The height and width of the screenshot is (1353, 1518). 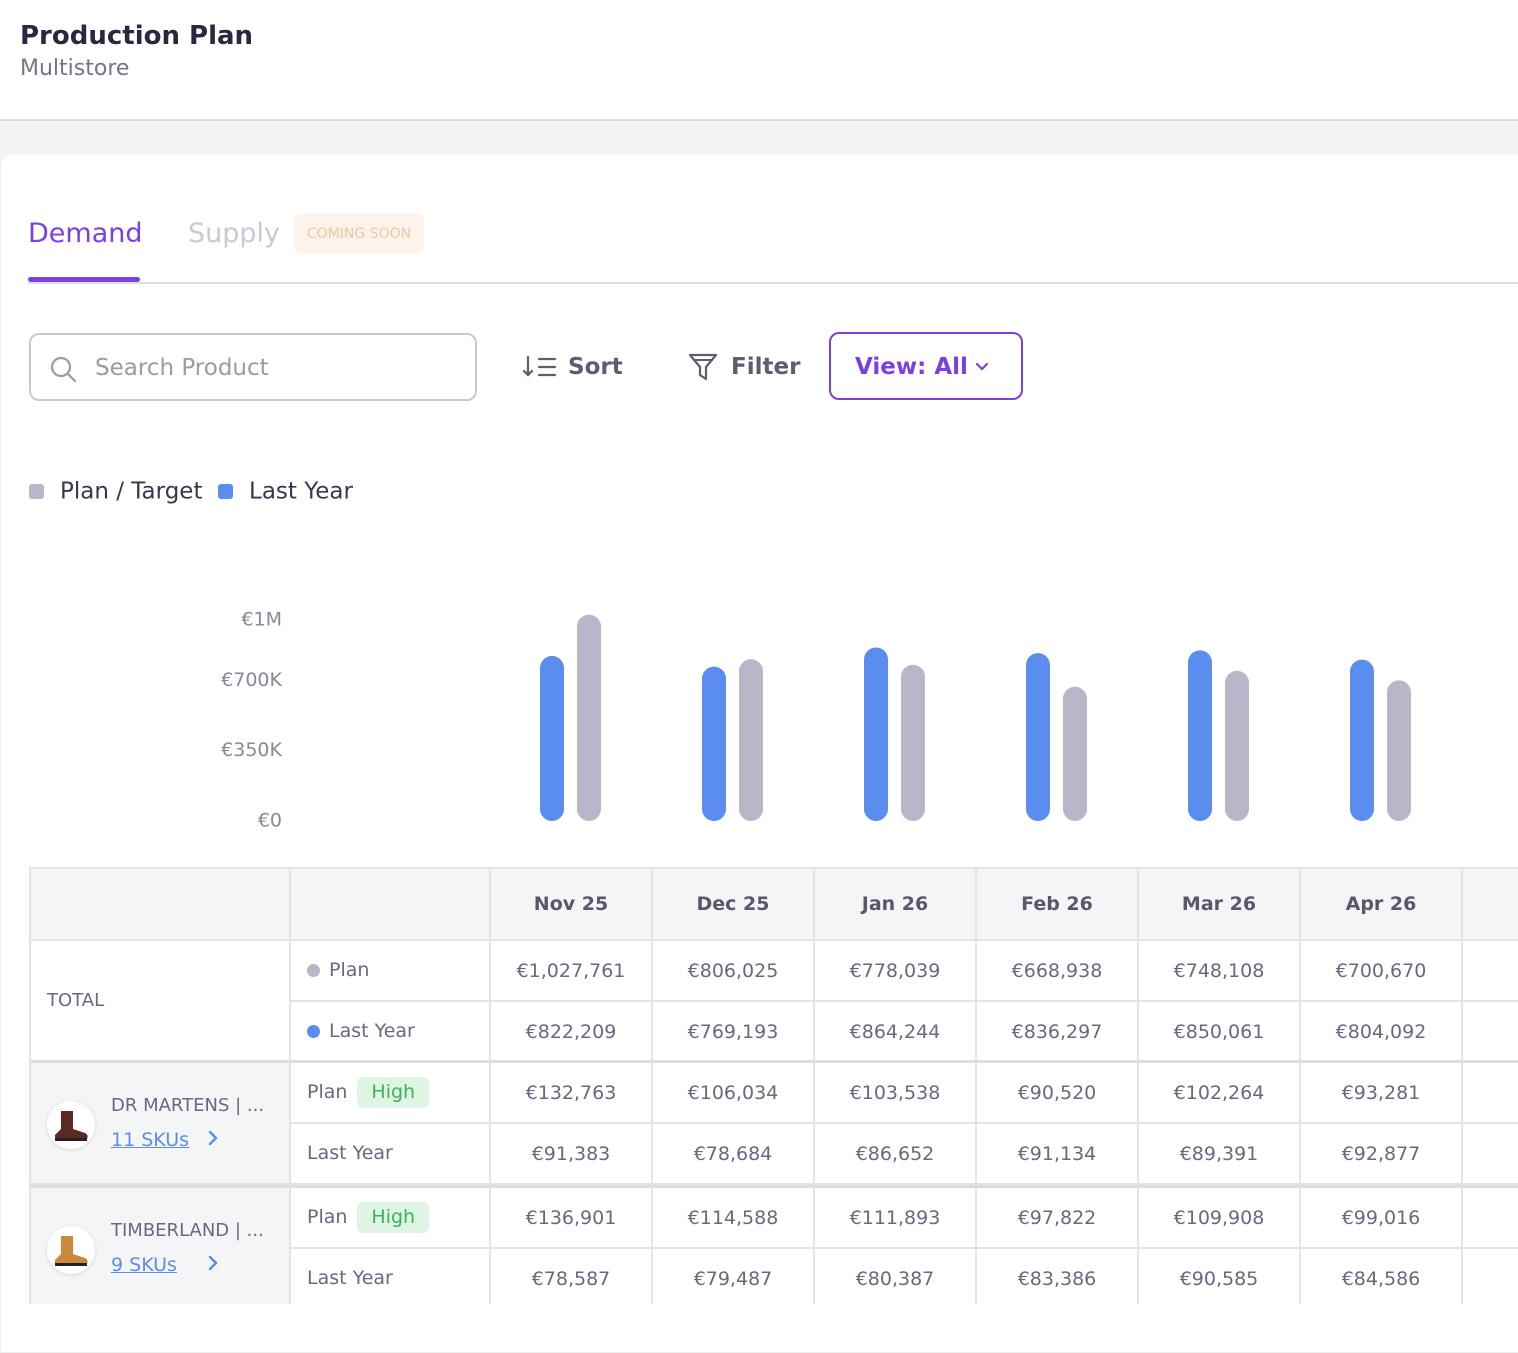 What do you see at coordinates (161, 1001) in the screenshot?
I see `total-label: TOTAL` at bounding box center [161, 1001].